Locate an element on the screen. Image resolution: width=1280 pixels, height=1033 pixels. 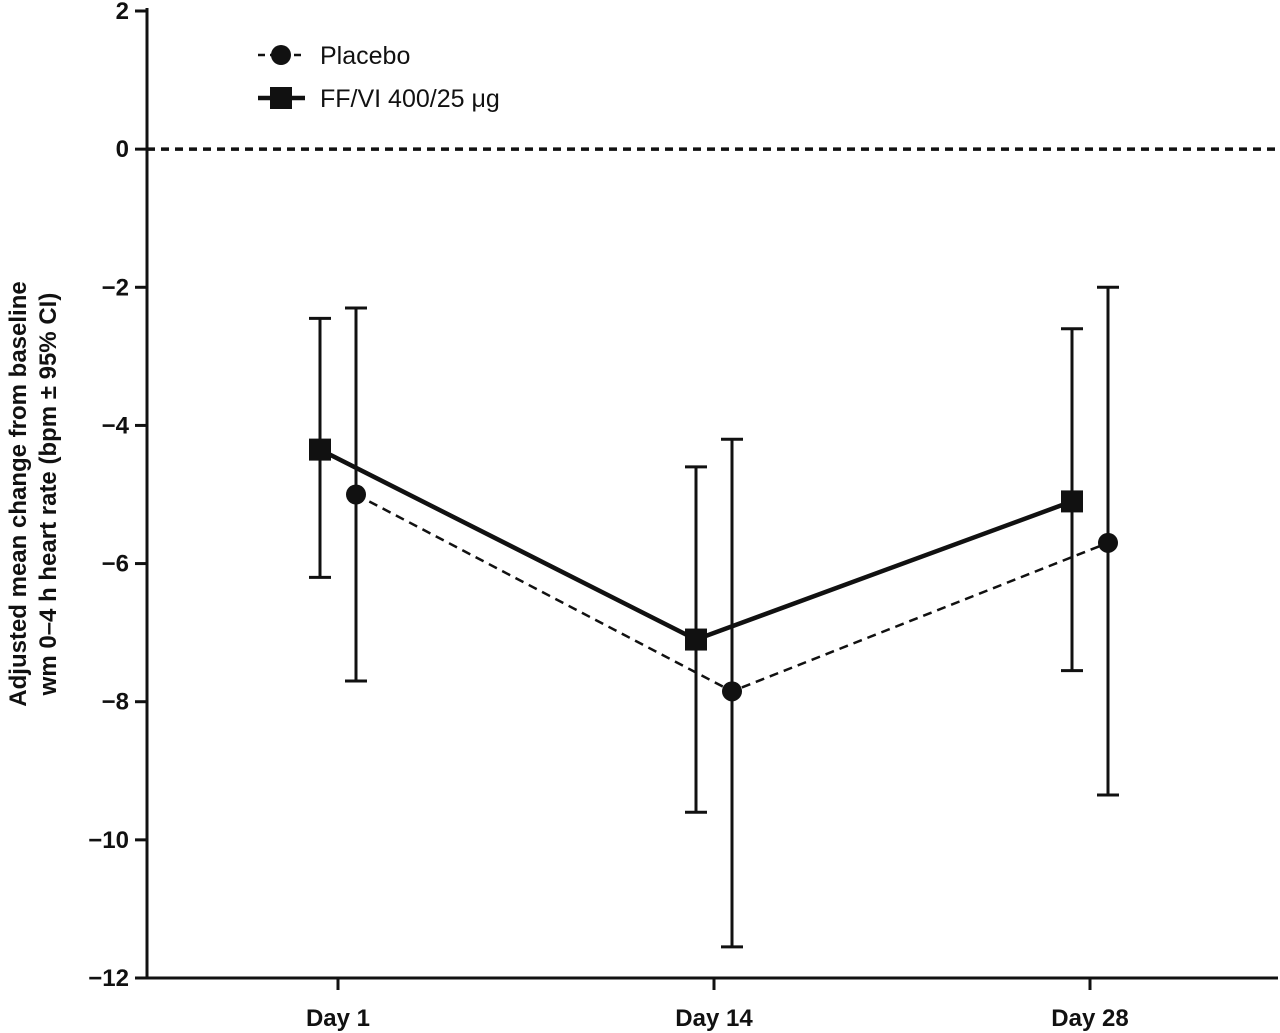
y-tick-label: −12 is located at coordinates (108, 978).